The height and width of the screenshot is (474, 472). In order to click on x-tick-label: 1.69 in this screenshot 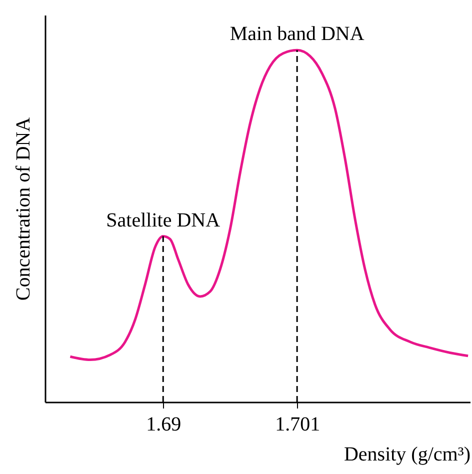, I will do `click(164, 425)`.